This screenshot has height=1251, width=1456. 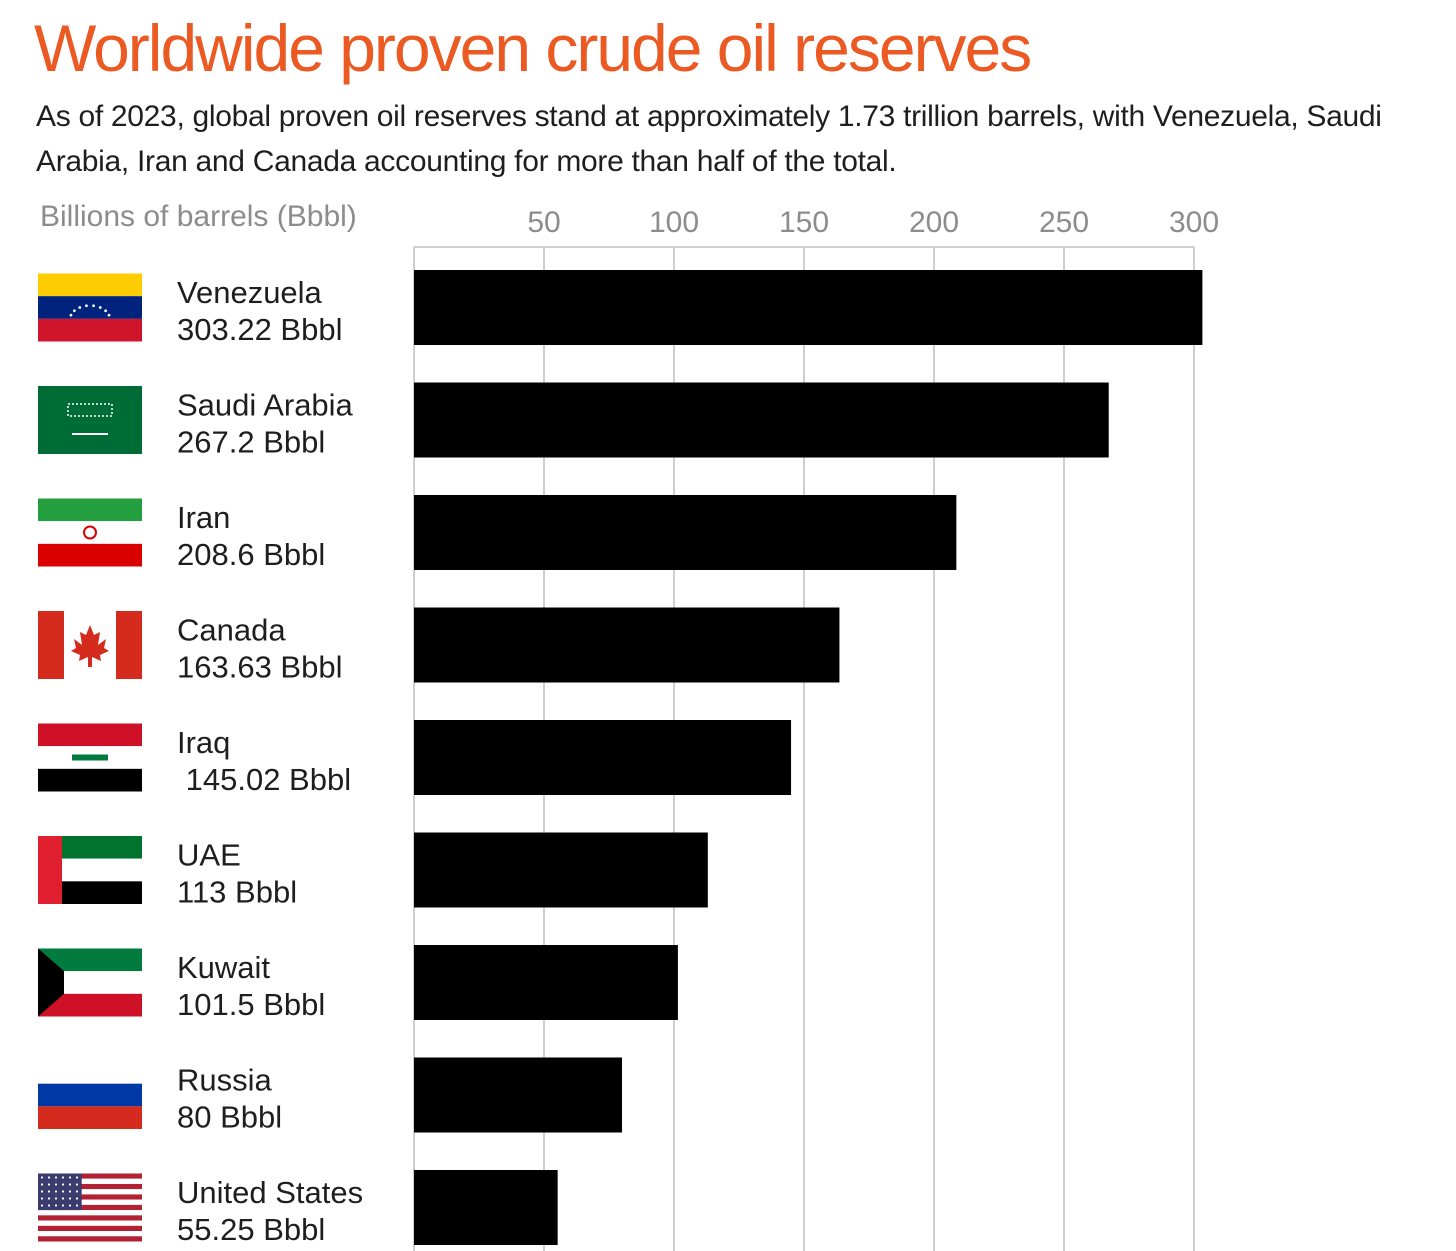 What do you see at coordinates (203, 742) in the screenshot?
I see `country-name-label: Iraq` at bounding box center [203, 742].